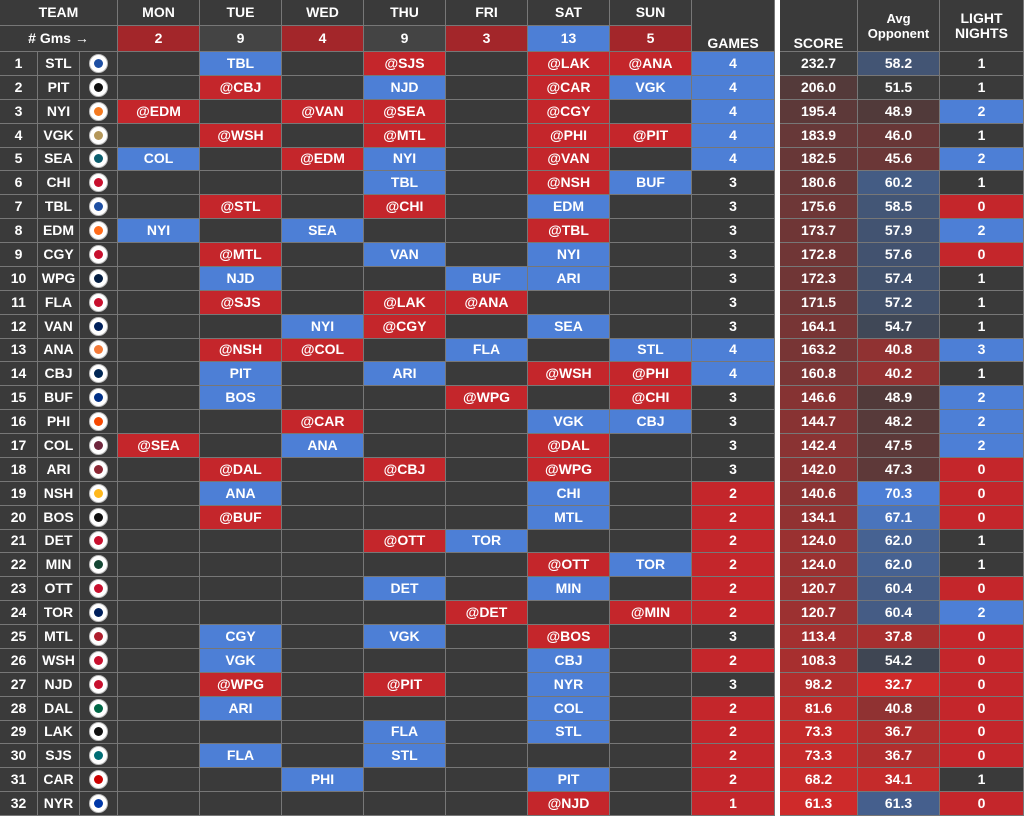  I want to click on light-nights: 2, so click(982, 422).